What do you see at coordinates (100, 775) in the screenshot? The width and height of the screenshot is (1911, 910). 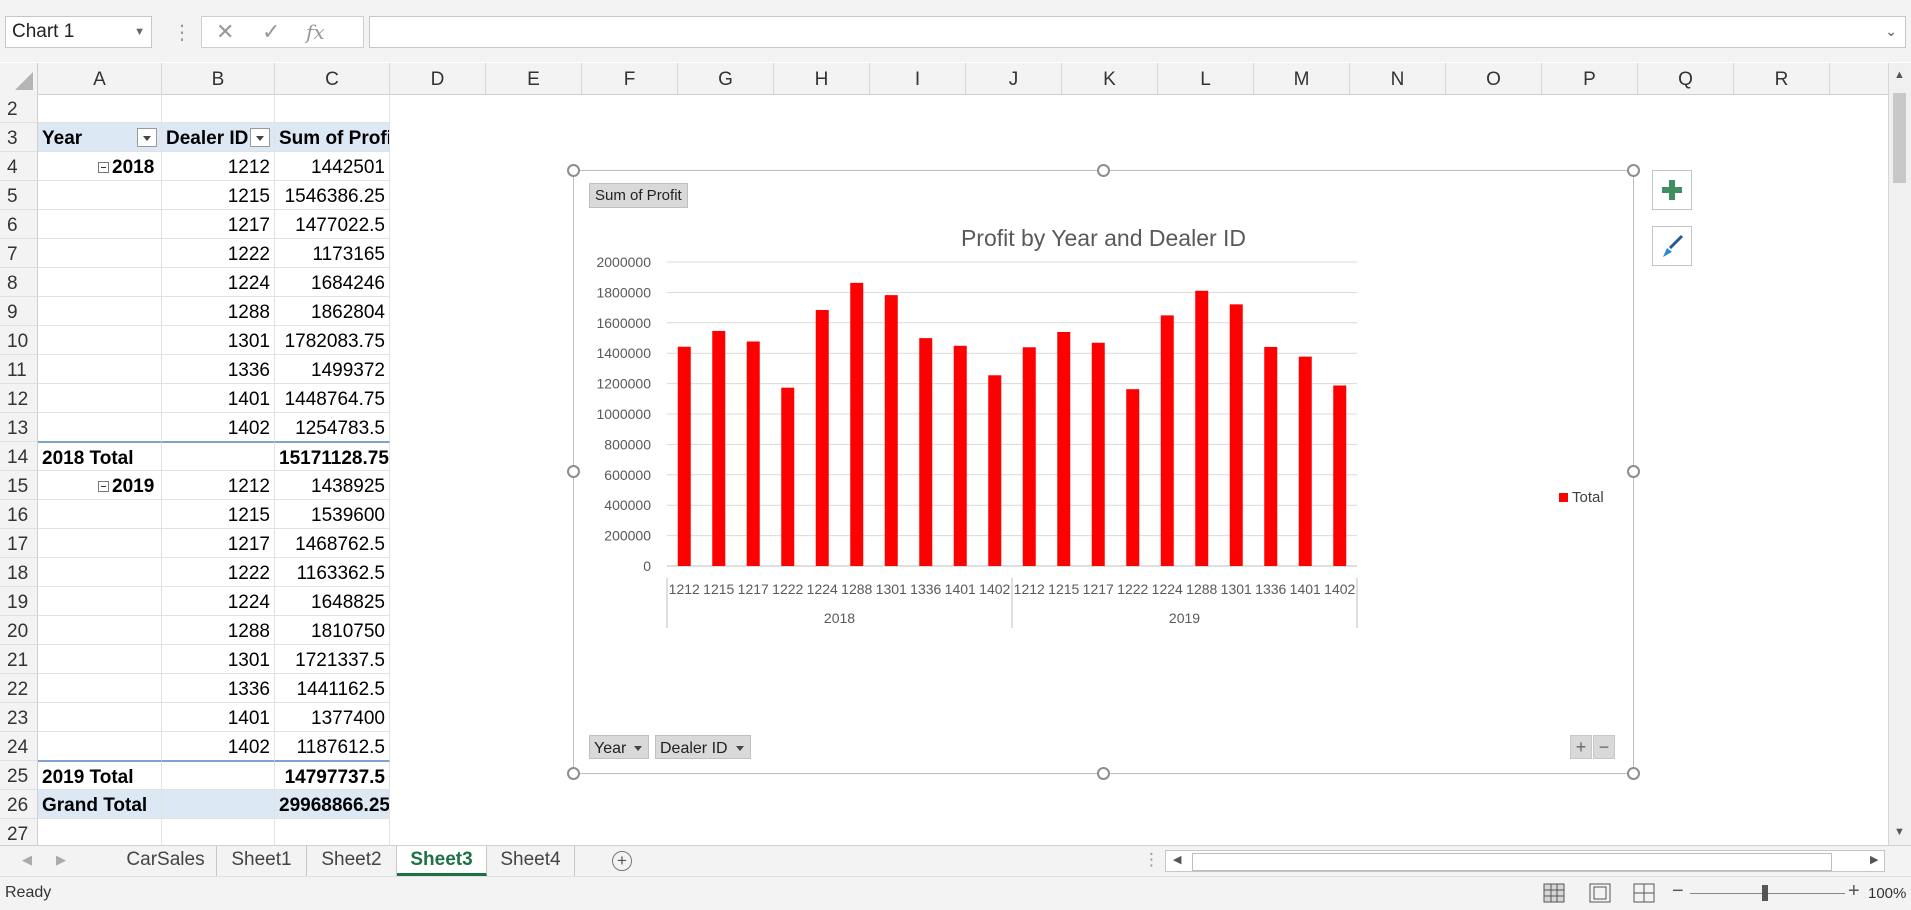 I see `cell-a25: 2019 Total` at bounding box center [100, 775].